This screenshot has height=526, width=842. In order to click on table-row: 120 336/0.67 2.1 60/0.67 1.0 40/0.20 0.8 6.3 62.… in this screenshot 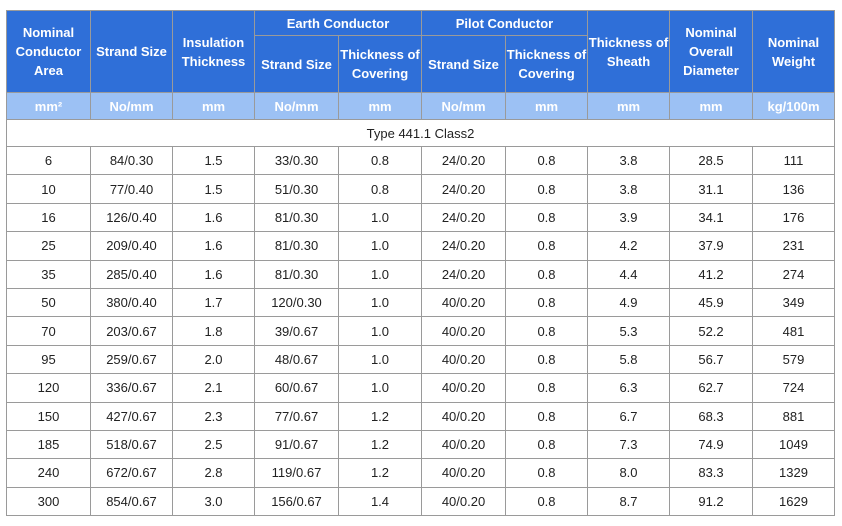, I will do `click(420, 388)`.